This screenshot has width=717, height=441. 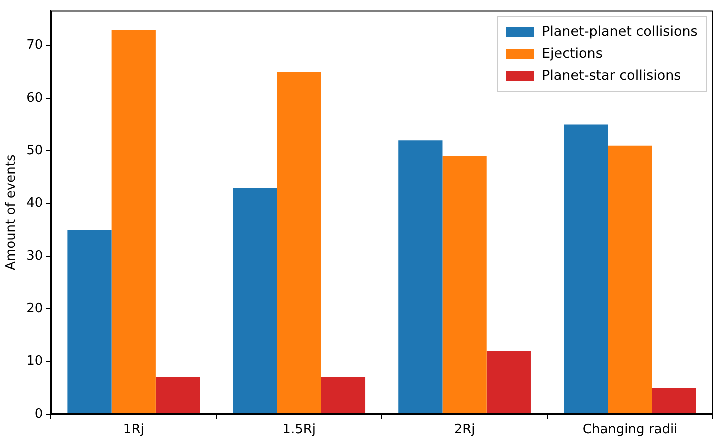 I want to click on y-tick-label: 40, so click(x=35, y=204).